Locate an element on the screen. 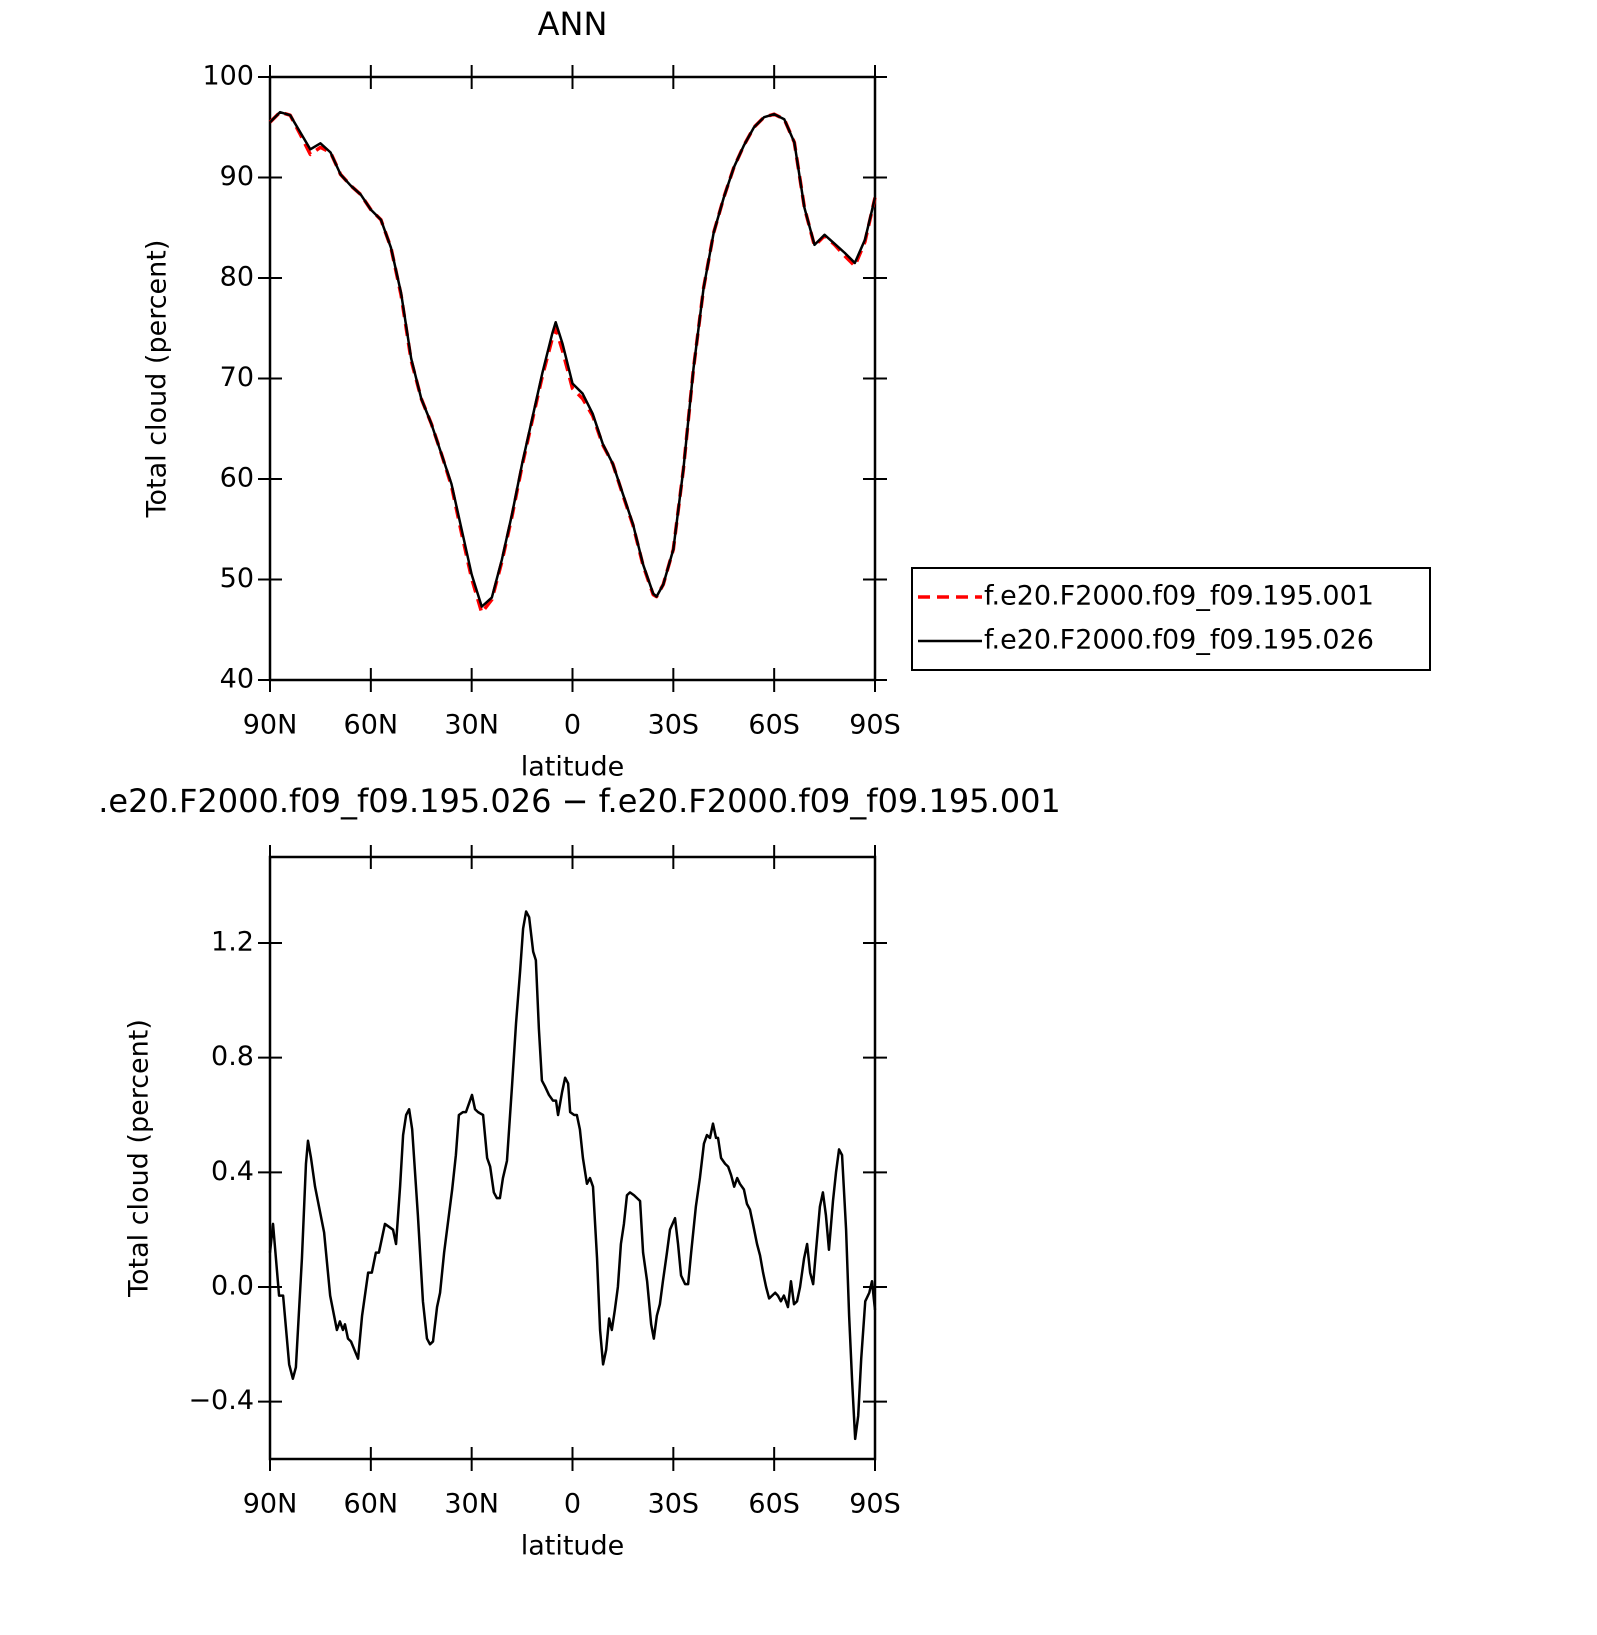 This screenshot has width=1597, height=1635. legend-label: f.e20.F2000.f09_f09.195.001 is located at coordinates (1179, 596).